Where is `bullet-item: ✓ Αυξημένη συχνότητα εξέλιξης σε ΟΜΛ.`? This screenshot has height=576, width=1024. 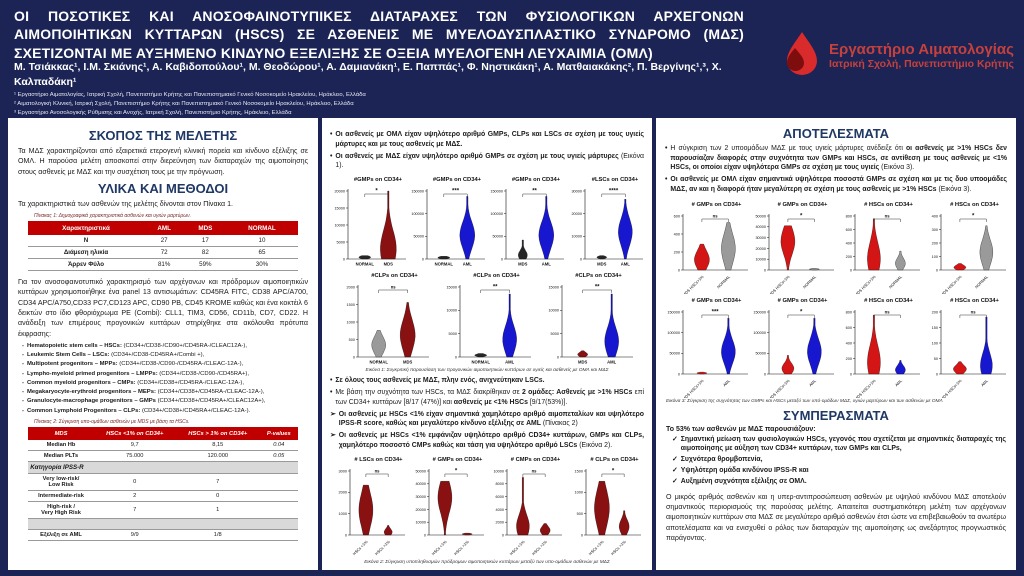 bullet-item: ✓ Αυξημένη συχνότητα εξέλιξης σε ΟΜΛ. is located at coordinates (839, 482).